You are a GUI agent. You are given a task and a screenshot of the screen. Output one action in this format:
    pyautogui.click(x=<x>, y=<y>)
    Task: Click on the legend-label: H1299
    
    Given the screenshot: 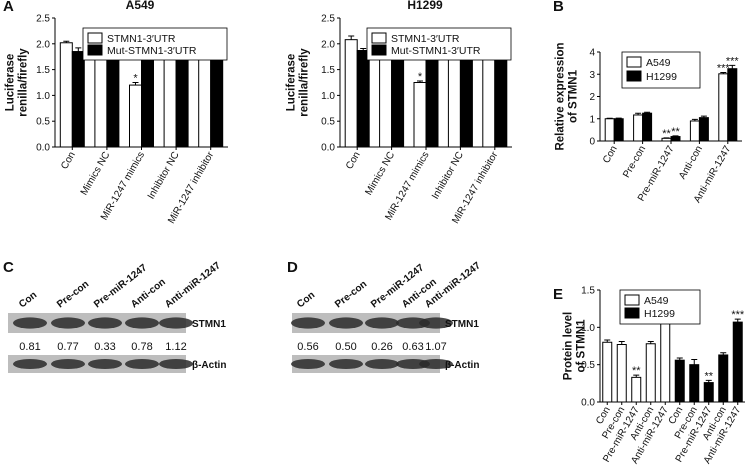 What is the action you would take?
    pyautogui.click(x=659, y=314)
    